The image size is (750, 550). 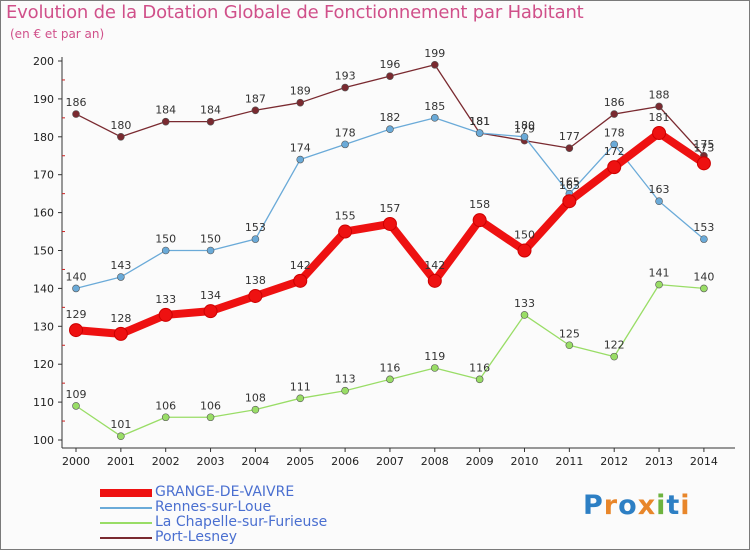 I want to click on data-label: 173, so click(x=703, y=147).